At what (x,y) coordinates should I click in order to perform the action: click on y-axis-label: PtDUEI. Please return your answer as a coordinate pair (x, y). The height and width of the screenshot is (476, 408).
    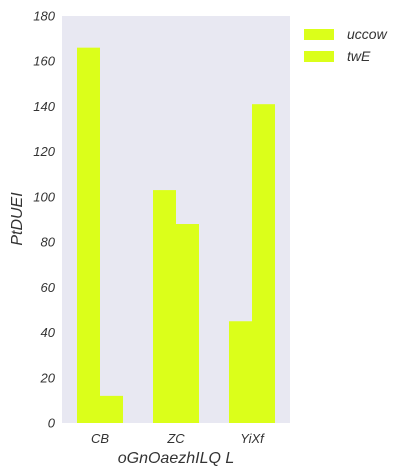
    Looking at the image, I should click on (17, 219).